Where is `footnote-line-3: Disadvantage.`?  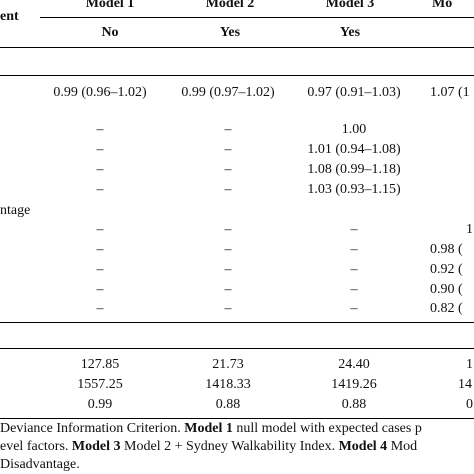 footnote-line-3: Disadvantage. is located at coordinates (40, 464).